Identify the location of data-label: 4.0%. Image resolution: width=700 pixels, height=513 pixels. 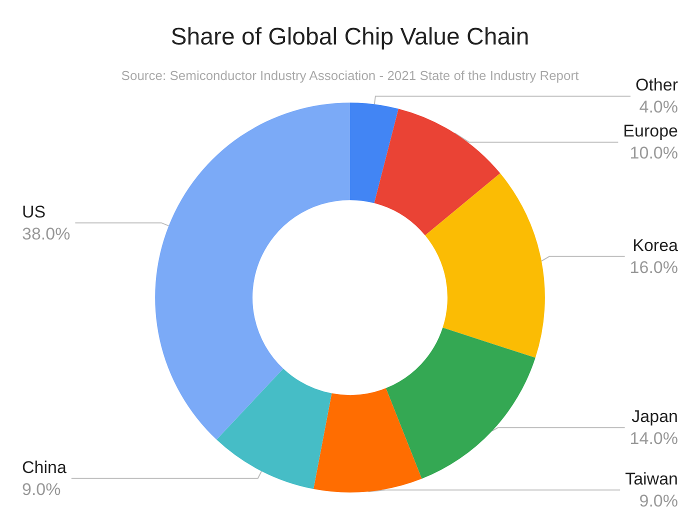
(658, 107).